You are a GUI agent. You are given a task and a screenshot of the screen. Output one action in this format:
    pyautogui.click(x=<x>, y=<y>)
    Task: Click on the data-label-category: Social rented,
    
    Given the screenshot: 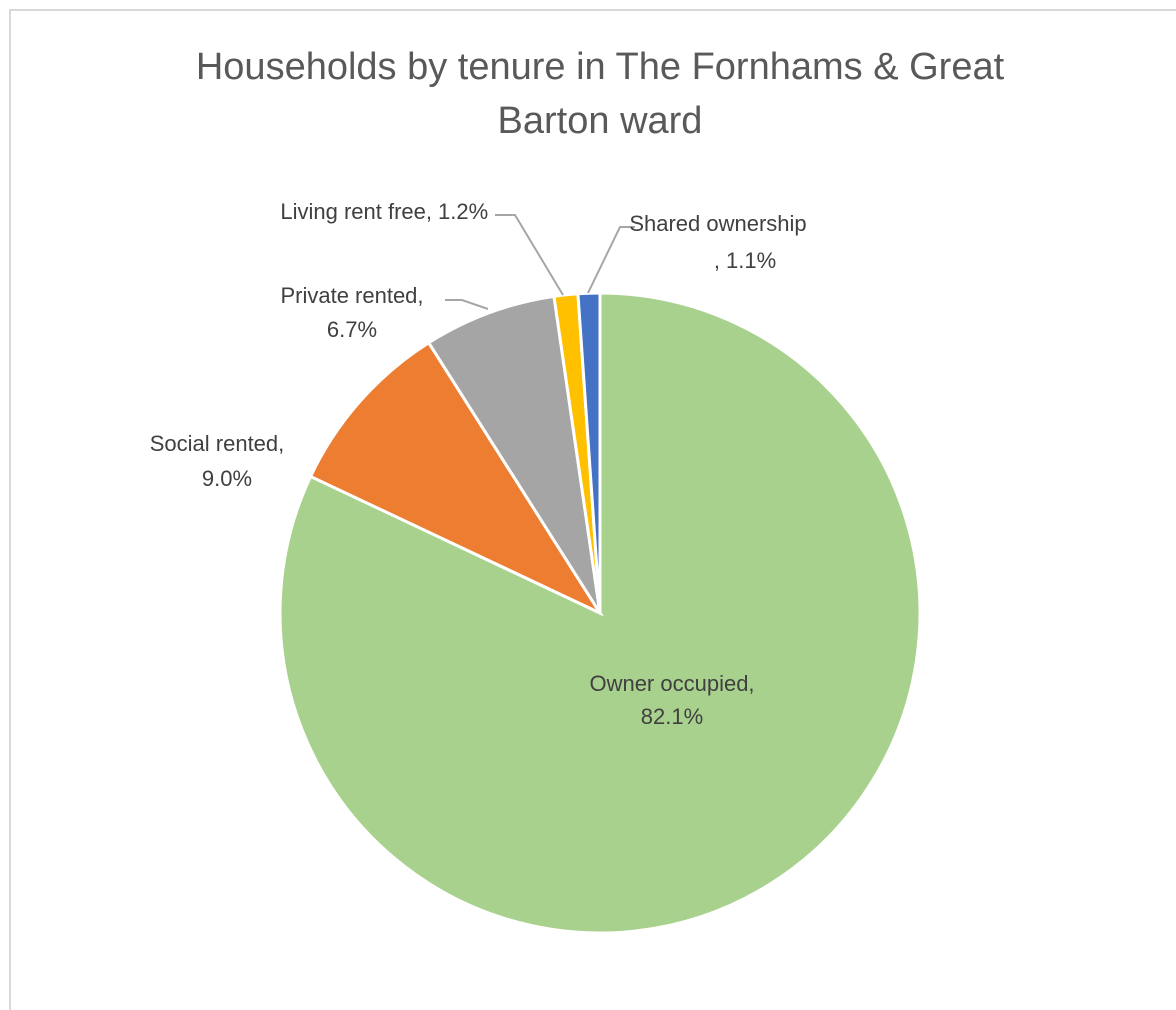 What is the action you would take?
    pyautogui.click(x=217, y=443)
    